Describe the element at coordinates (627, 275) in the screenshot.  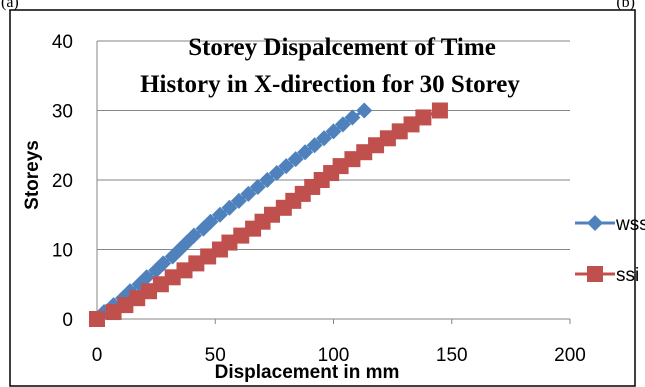
I see `legend-label-ssi: ssi` at that location.